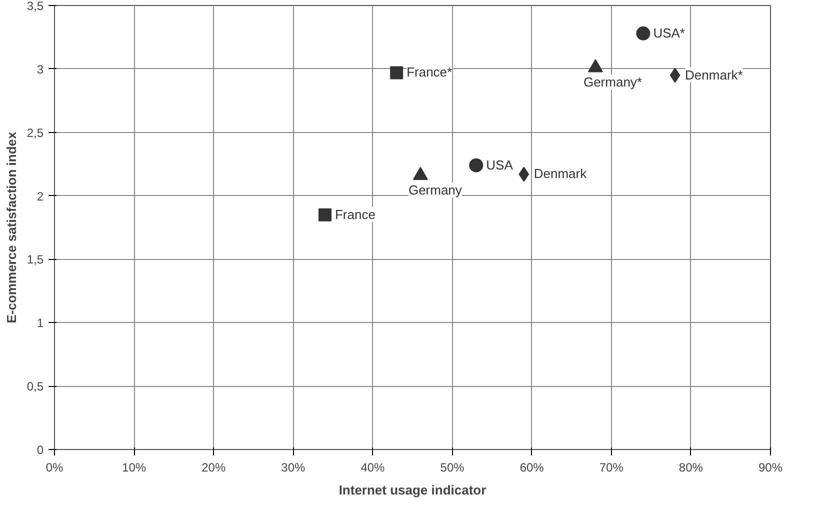 This screenshot has height=507, width=813. I want to click on x-axis-title: Internet usage indicator, so click(412, 490).